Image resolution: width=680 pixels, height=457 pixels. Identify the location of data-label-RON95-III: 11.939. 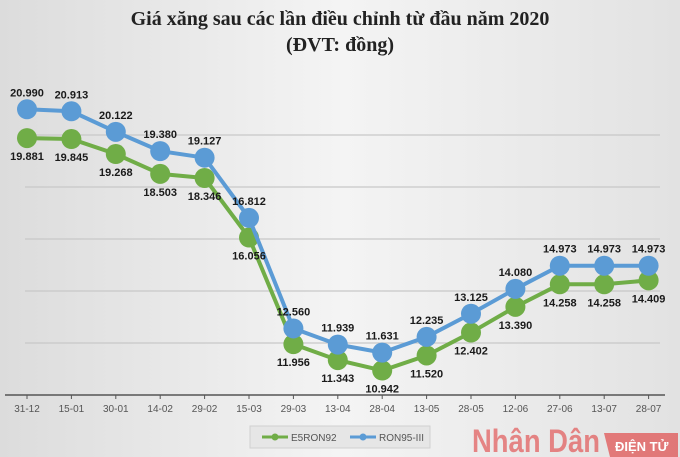
(337, 329).